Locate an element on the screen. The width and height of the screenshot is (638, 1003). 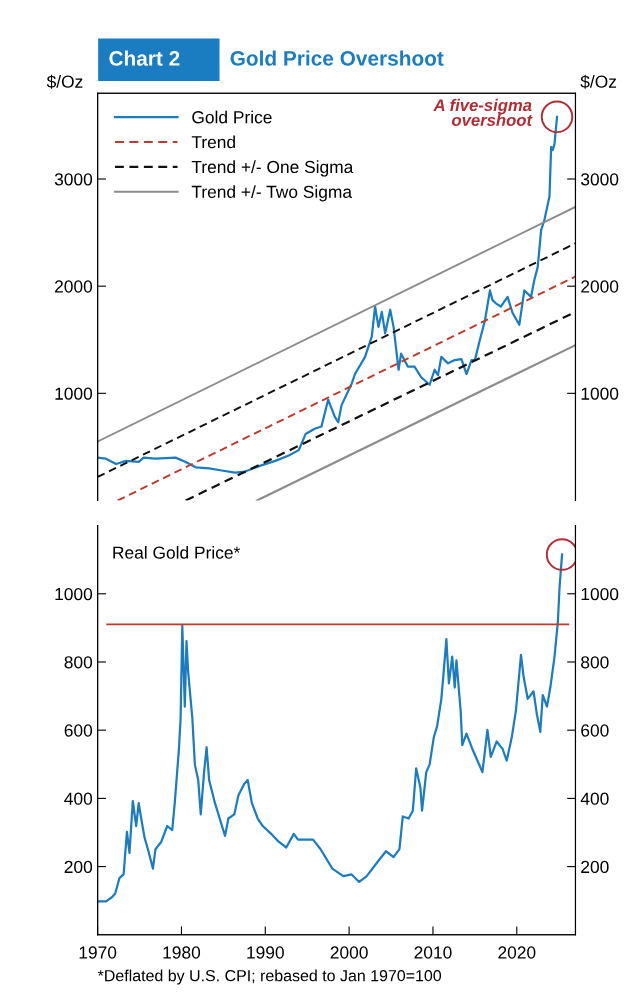
y-tick-label: 200 is located at coordinates (78, 867).